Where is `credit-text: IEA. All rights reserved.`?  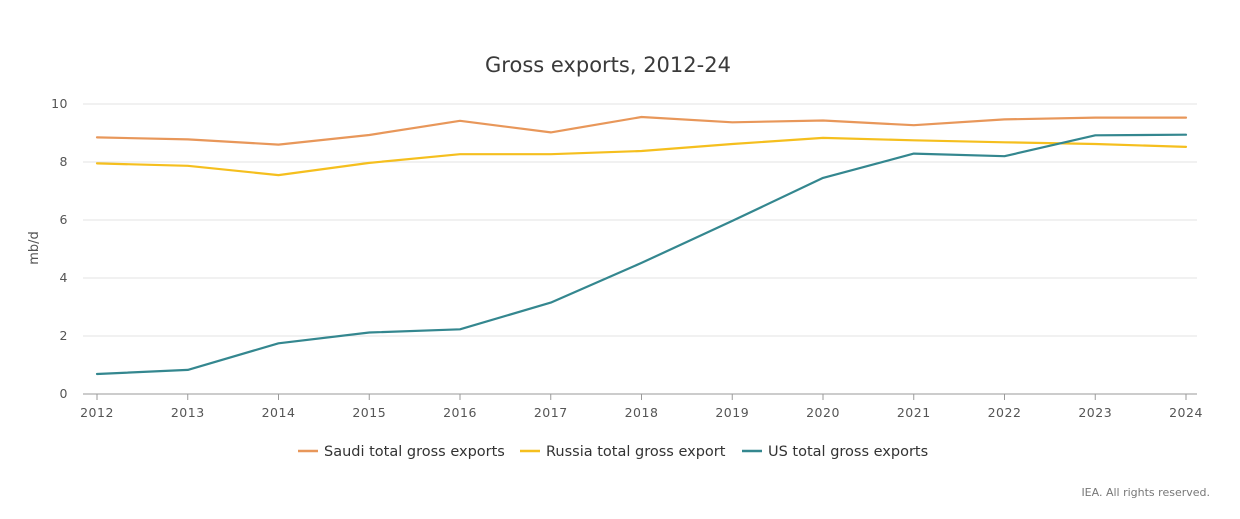 credit-text: IEA. All rights reserved. is located at coordinates (1145, 492).